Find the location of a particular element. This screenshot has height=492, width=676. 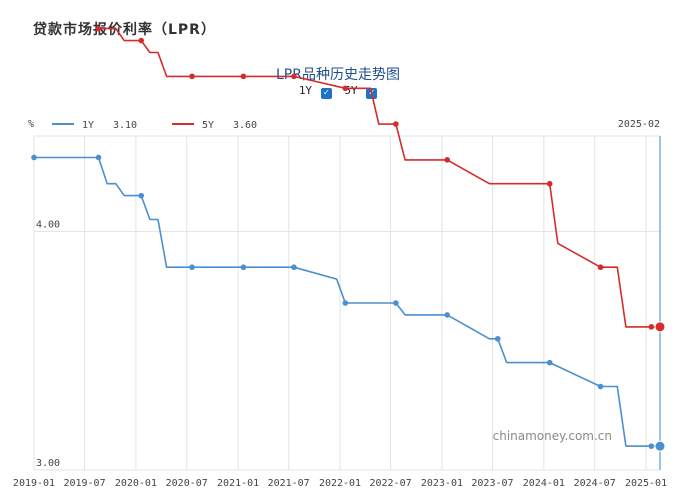

legend-value-5y: 3.60 is located at coordinates (245, 125).